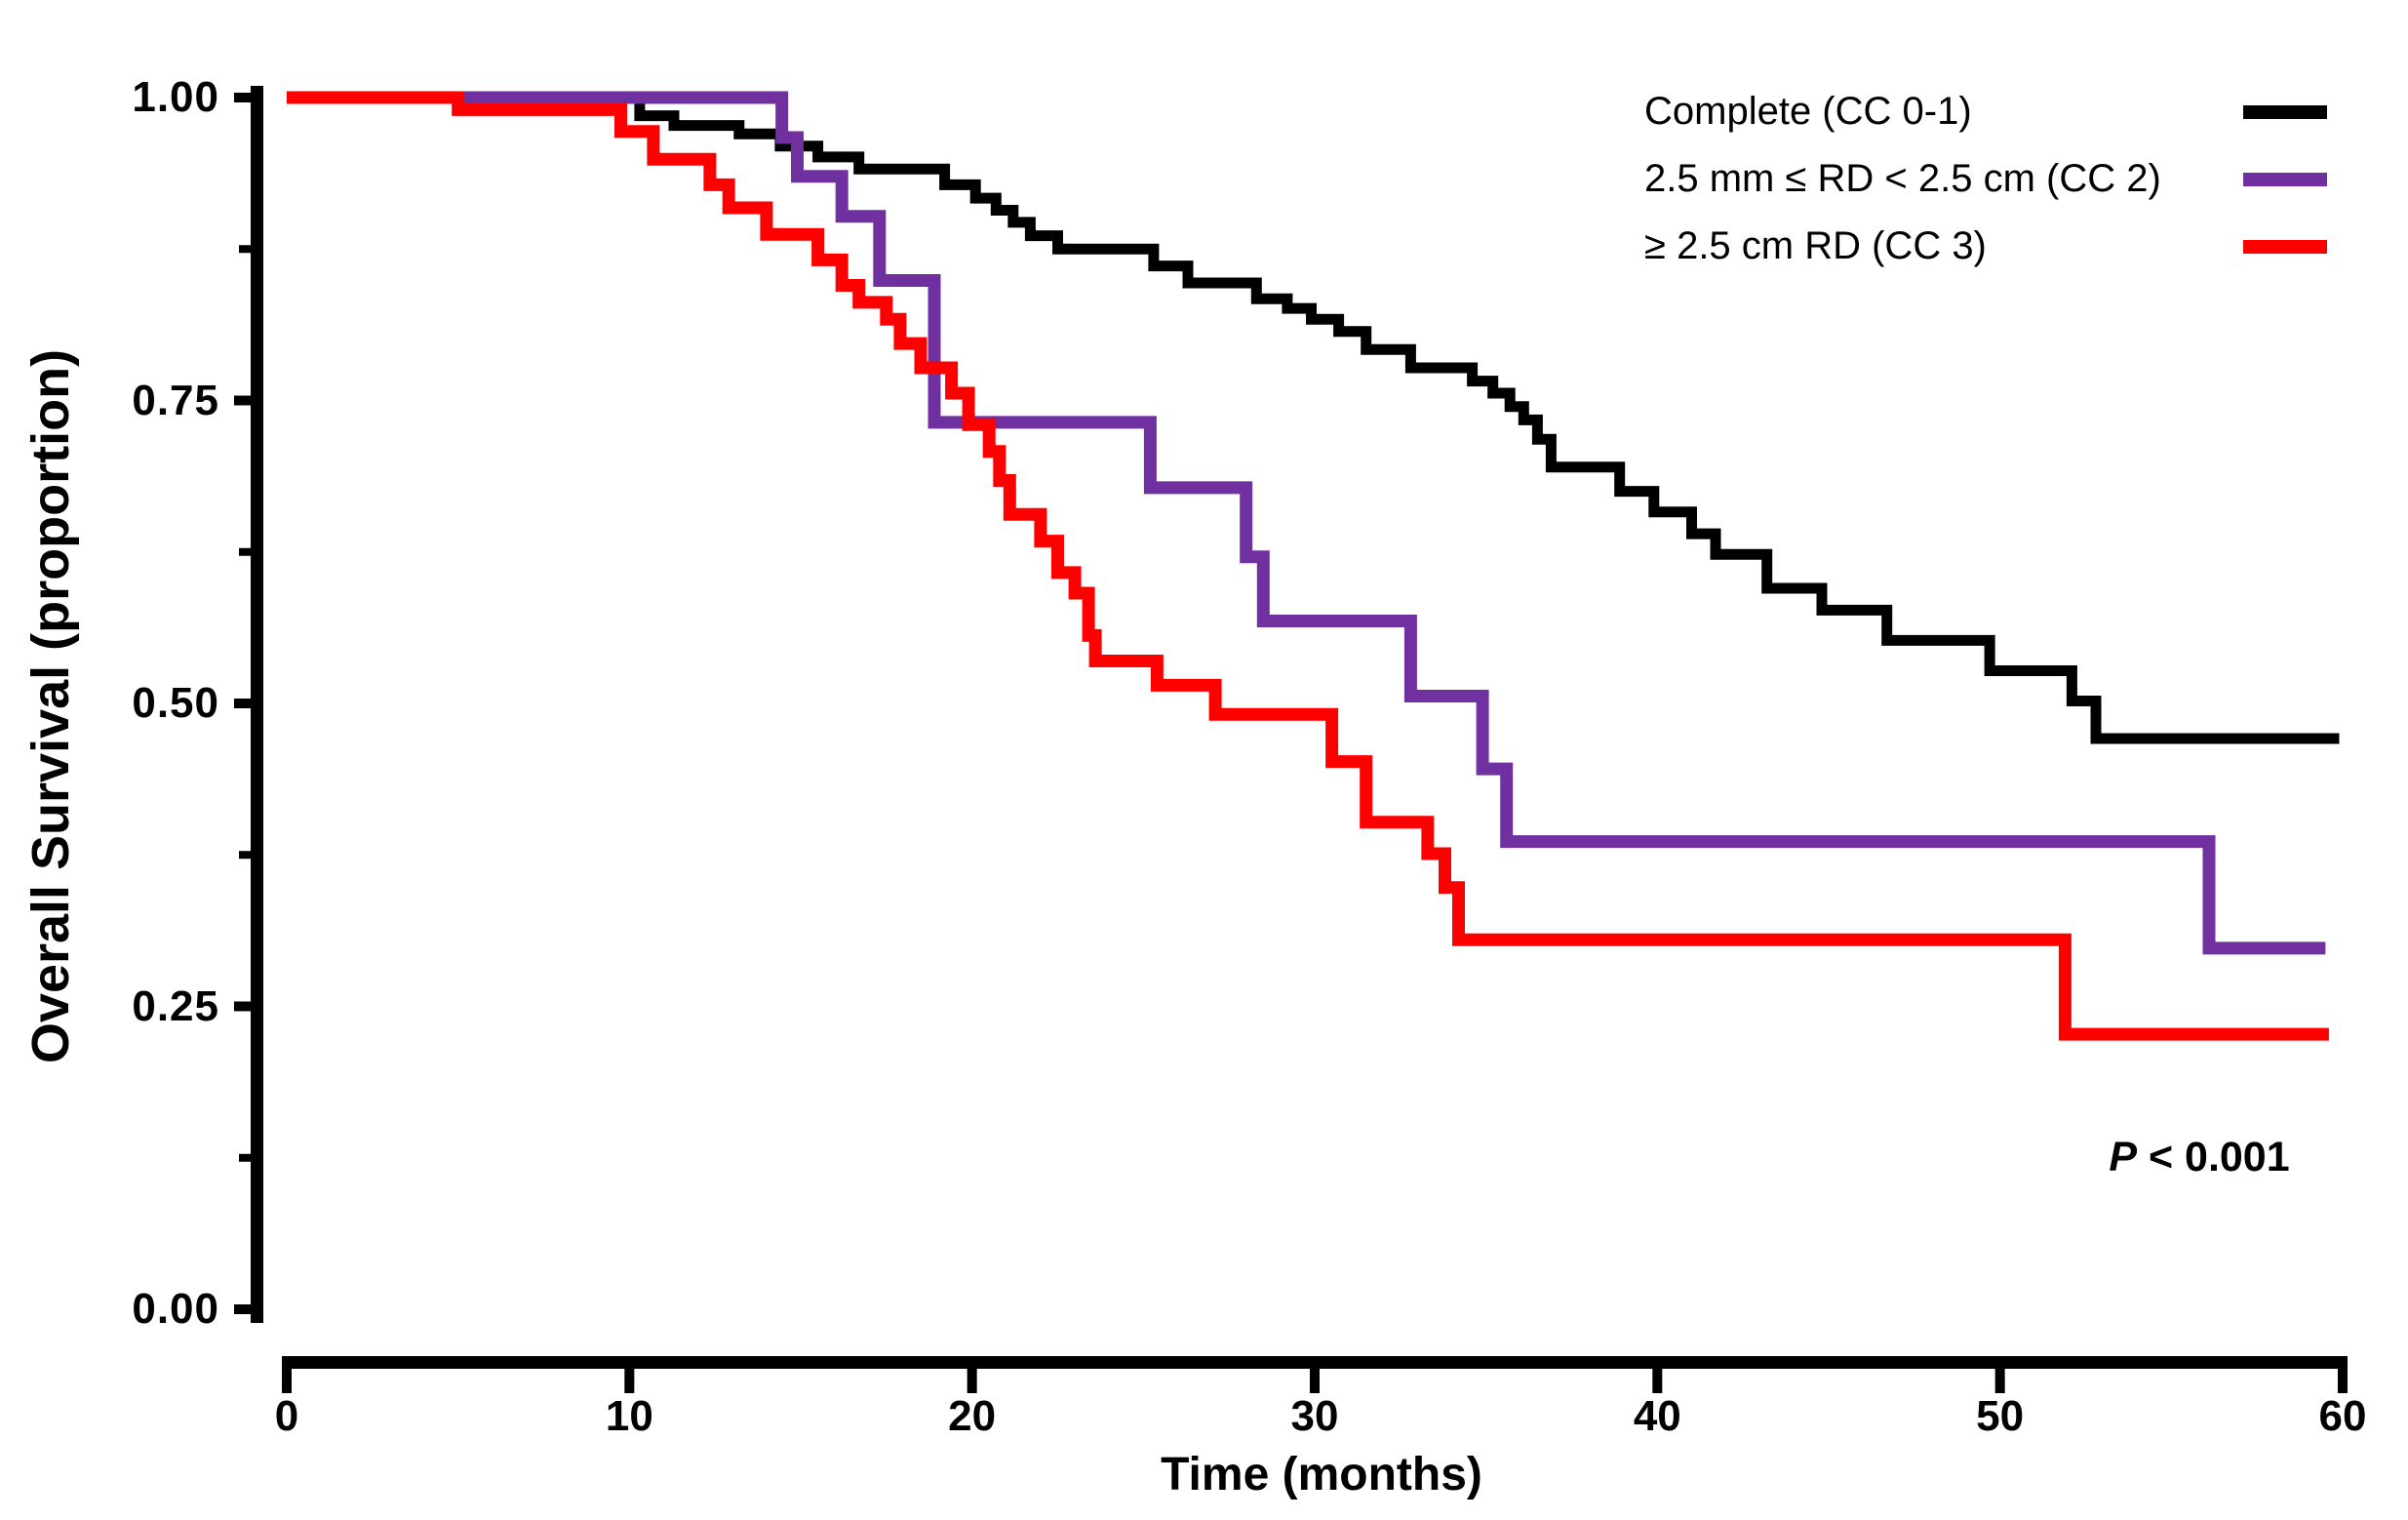 The image size is (2408, 1520). What do you see at coordinates (972, 1416) in the screenshot?
I see `x-axis-tick-label: 20` at bounding box center [972, 1416].